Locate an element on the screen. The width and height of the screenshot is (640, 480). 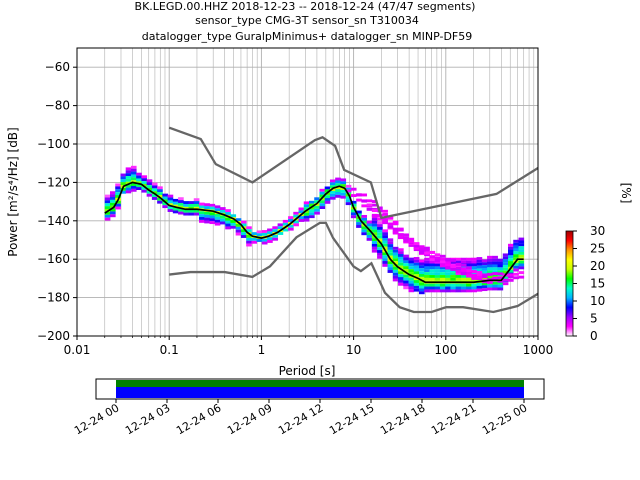
colorbar-tick-label: 30 is located at coordinates (597, 231).